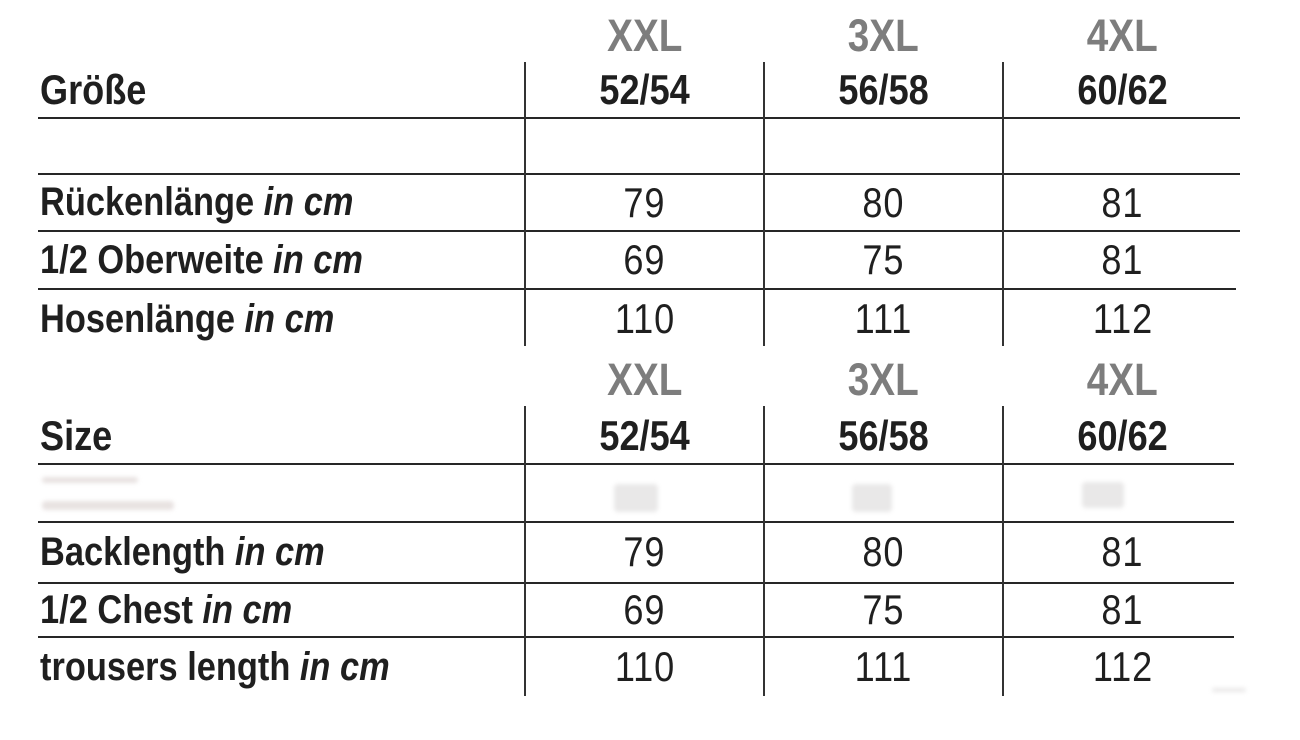 This screenshot has width=1300, height=740. Describe the element at coordinates (147, 202) in the screenshot. I see `row-label-text: Rückenlänge` at that location.